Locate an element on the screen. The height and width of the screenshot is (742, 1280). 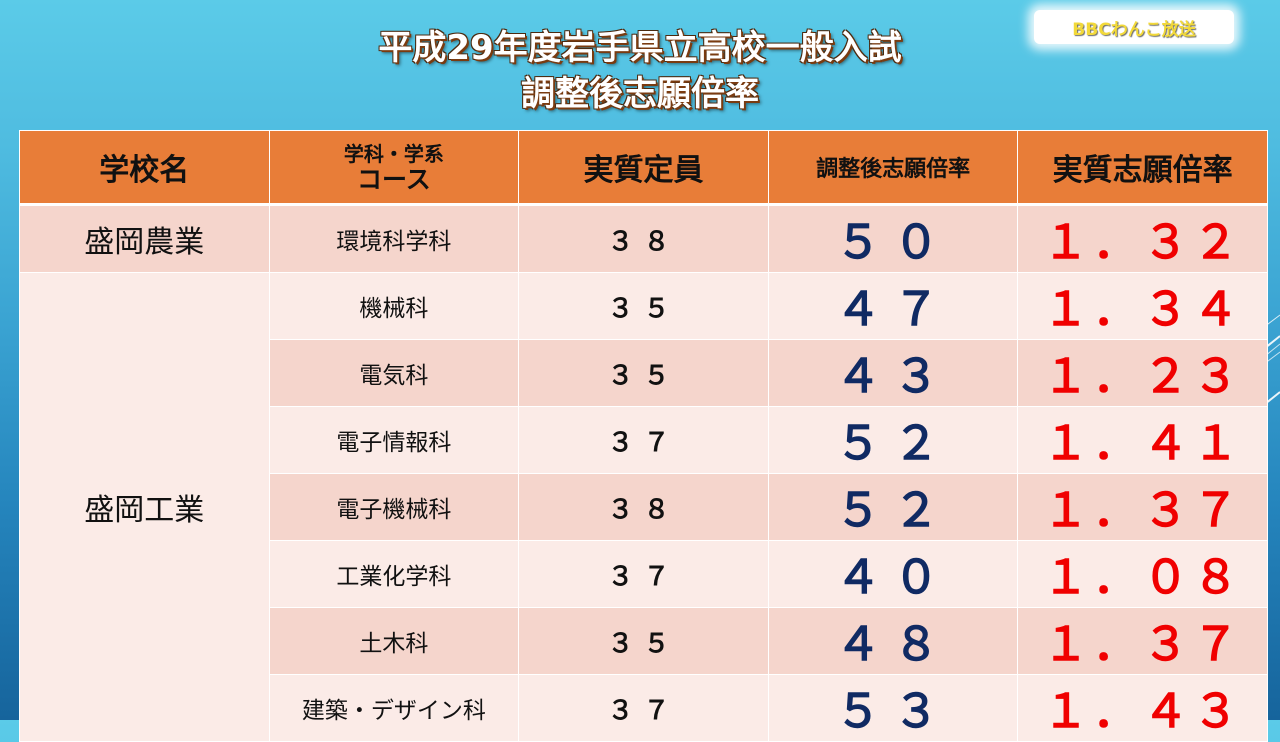
applicants-value: ４８ is located at coordinates (893, 641).